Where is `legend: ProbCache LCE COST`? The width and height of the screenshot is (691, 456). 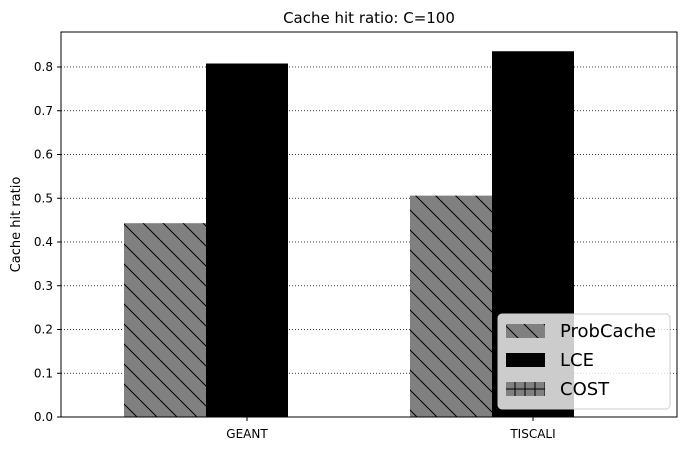 legend: ProbCache LCE COST is located at coordinates (584, 361).